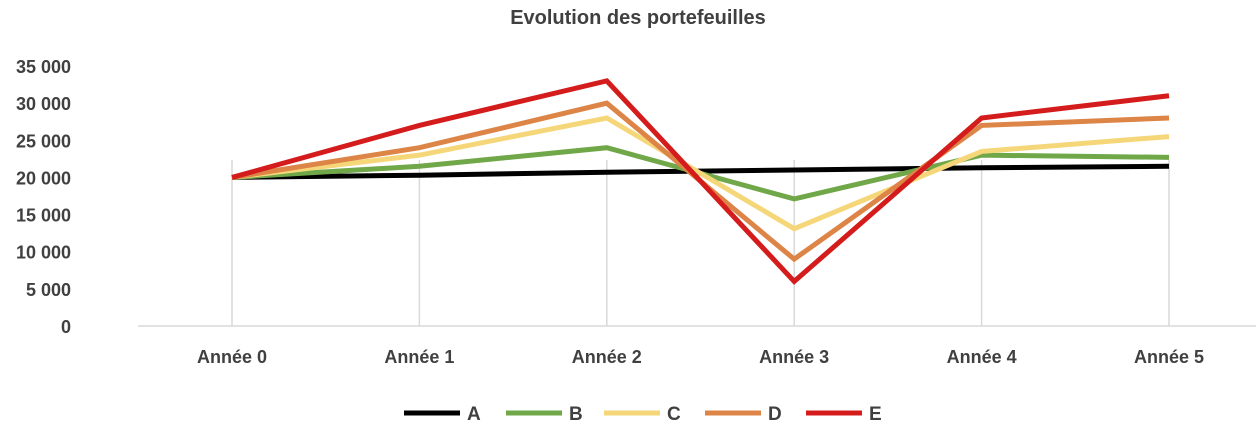 The image size is (1259, 433). I want to click on y-tick-label: 25 000, so click(43, 141).